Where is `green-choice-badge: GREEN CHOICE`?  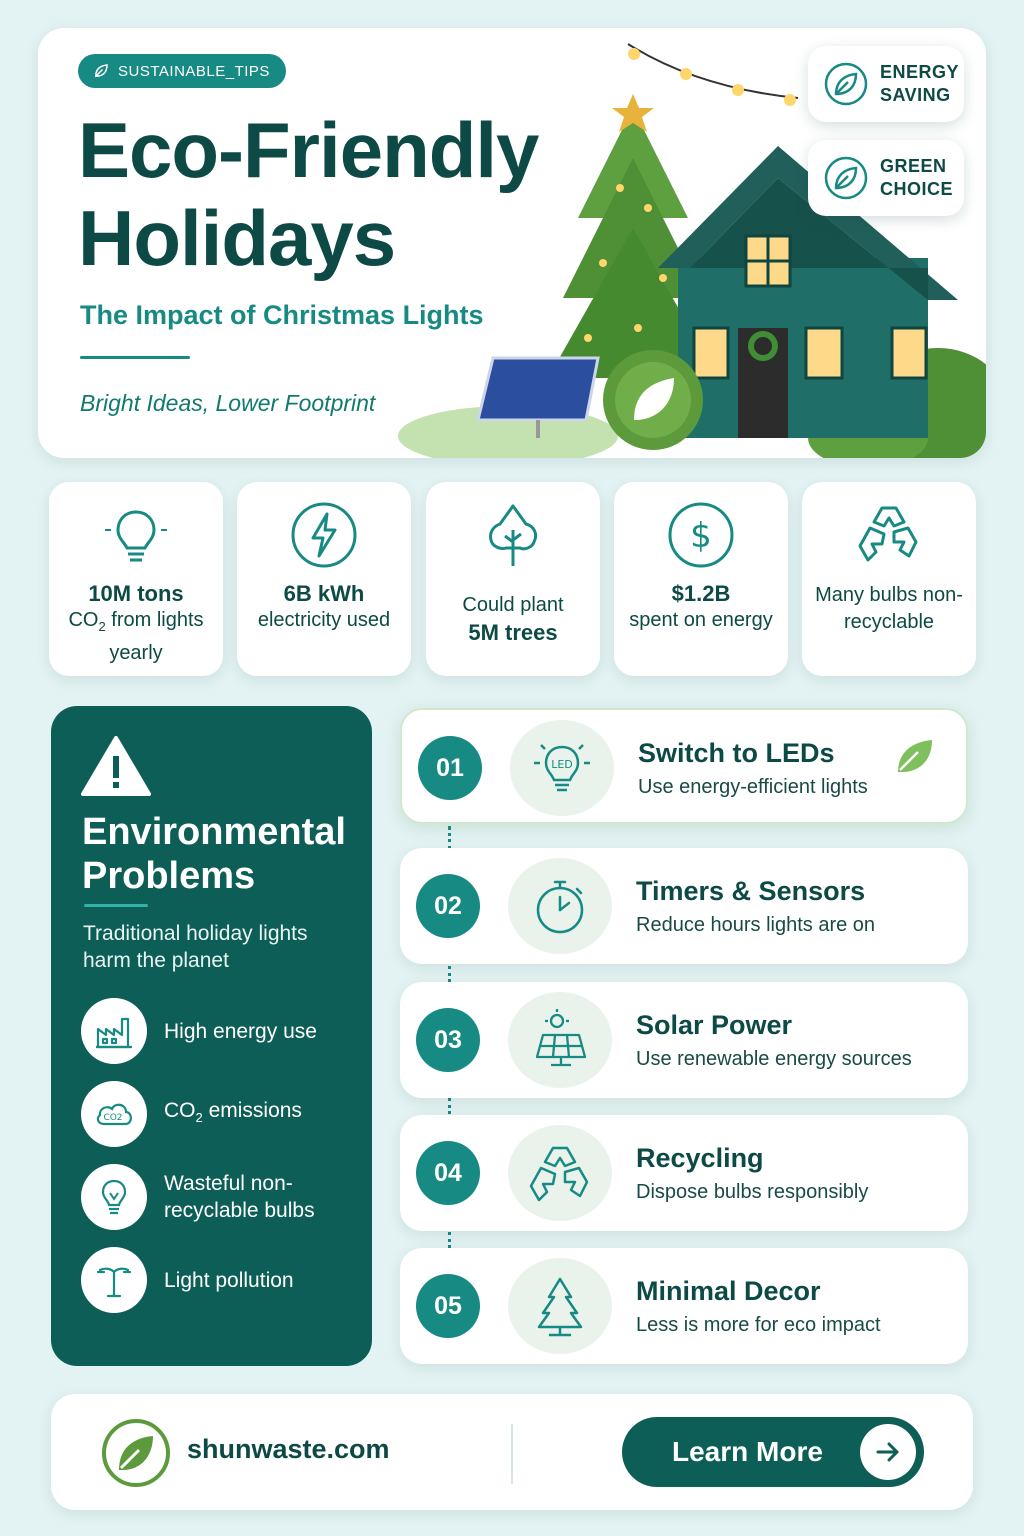 green-choice-badge: GREEN CHOICE is located at coordinates (886, 178).